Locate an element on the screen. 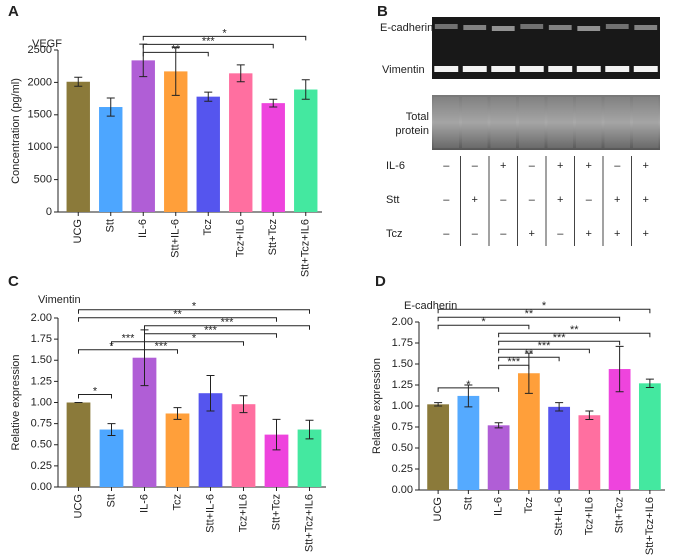  panel-label: B is located at coordinates (382, 11).